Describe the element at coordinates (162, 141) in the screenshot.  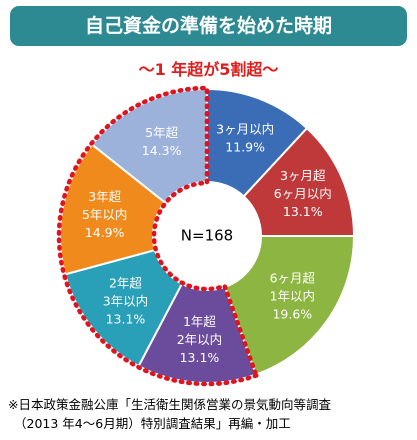
I see `slice-label-7: 5年超 14.3%` at that location.